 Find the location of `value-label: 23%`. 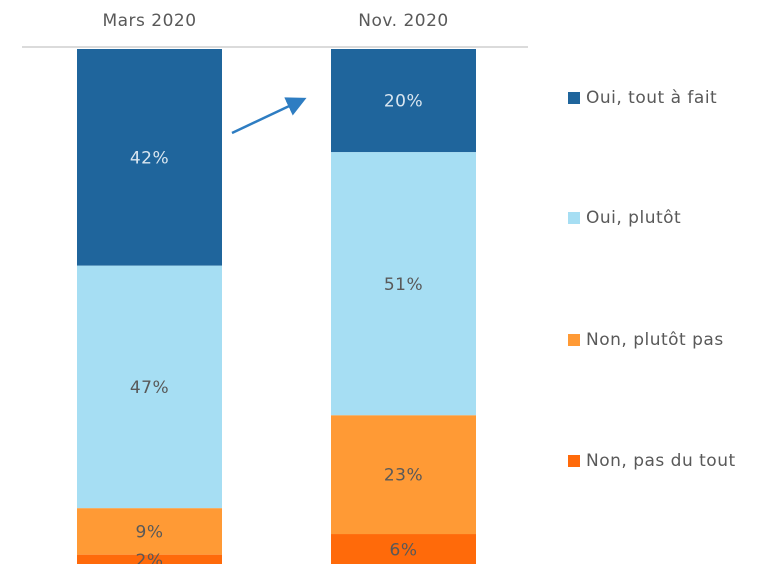

value-label: 23% is located at coordinates (403, 476).